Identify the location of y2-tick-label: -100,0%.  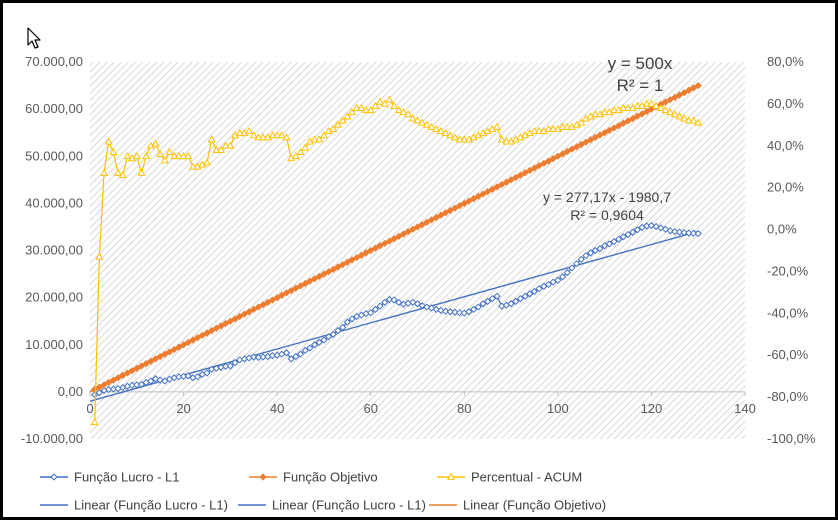
(791, 438).